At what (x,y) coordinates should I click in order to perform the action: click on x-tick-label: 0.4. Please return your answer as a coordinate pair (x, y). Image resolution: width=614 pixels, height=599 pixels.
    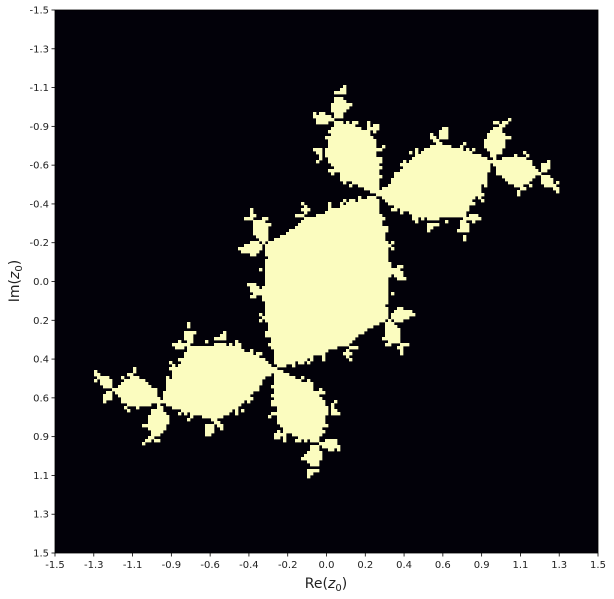
    Looking at the image, I should click on (404, 565).